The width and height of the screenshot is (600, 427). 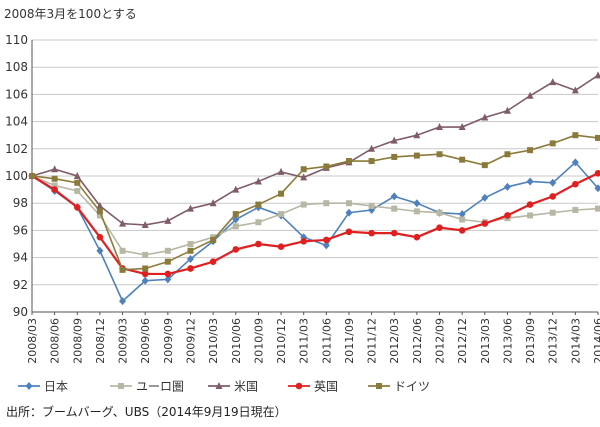 I want to click on x-tick-label: 2008/12, so click(x=100, y=341).